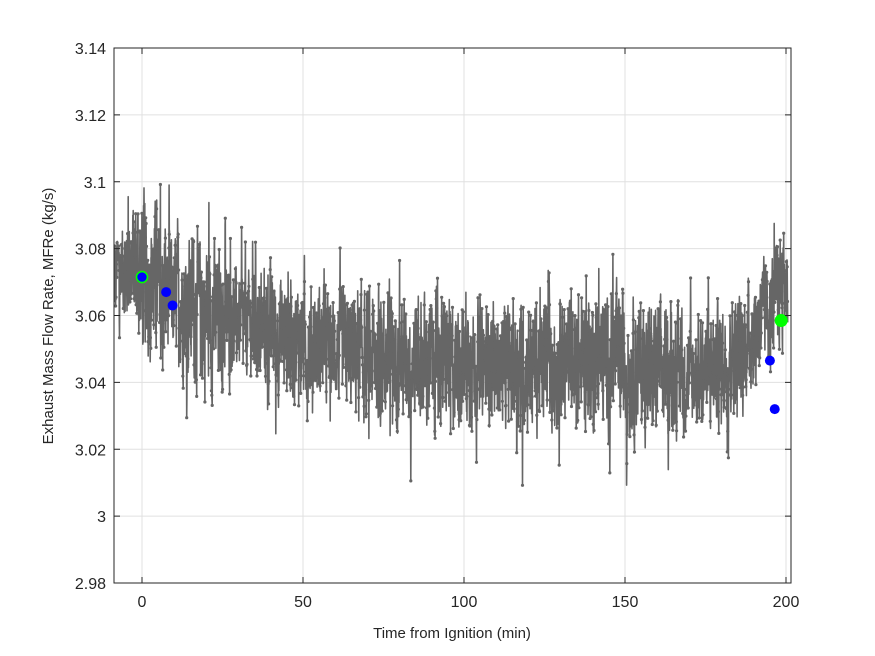 This screenshot has height=656, width=875. What do you see at coordinates (303, 602) in the screenshot?
I see `x-tick-label: 50` at bounding box center [303, 602].